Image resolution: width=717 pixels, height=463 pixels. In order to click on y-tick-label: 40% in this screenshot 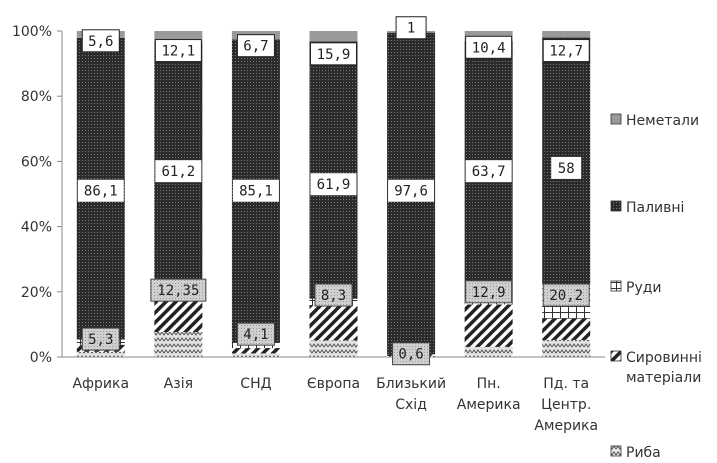, I will do `click(36, 228)`.